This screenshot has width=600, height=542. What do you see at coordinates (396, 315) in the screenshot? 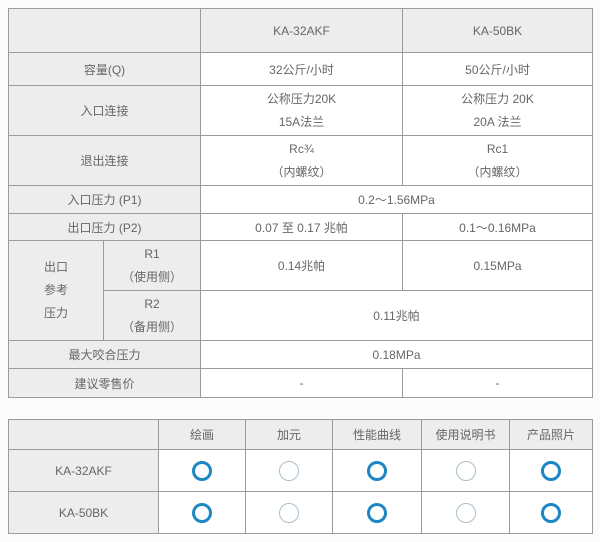
I see `r2-value: 0.11兆帕` at bounding box center [396, 315].